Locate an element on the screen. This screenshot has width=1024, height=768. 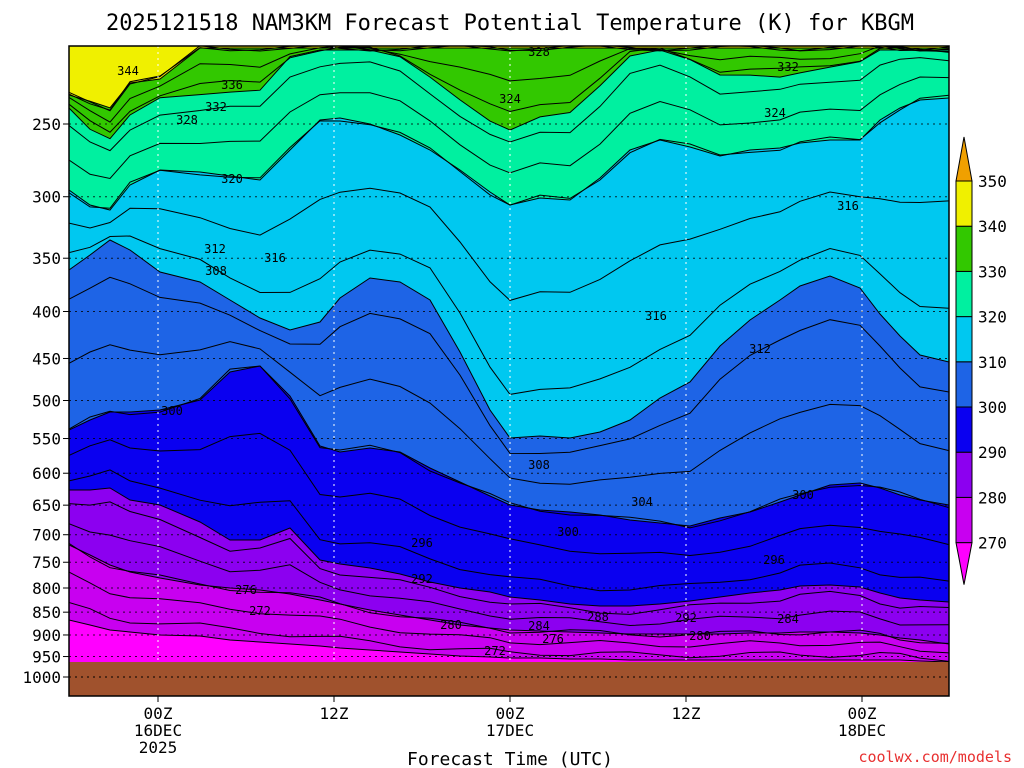
colorbar-max-arrow is located at coordinates (964, 159).